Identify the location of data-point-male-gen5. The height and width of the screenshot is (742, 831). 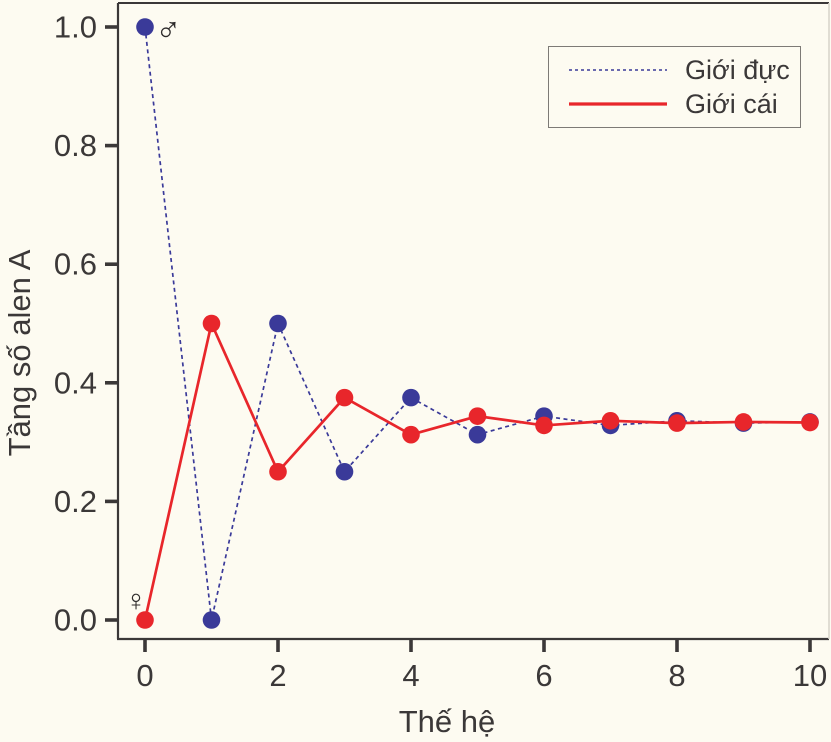
(477, 434).